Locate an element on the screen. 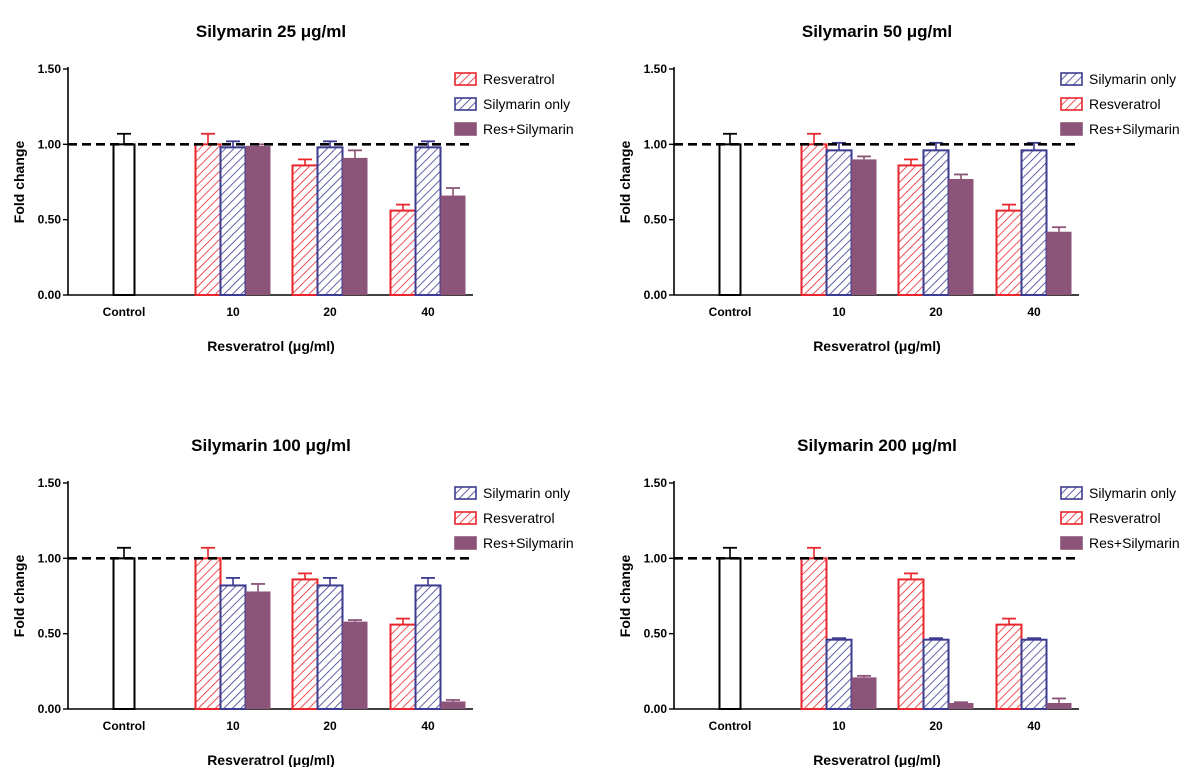 This screenshot has height=767, width=1200. chart-title: Silymarin 50 μg/ml is located at coordinates (877, 31).